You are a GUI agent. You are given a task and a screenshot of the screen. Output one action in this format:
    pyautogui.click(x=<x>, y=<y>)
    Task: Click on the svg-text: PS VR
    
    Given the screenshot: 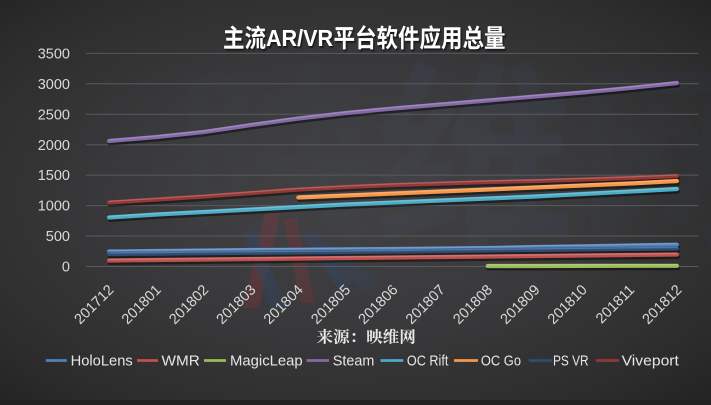 What is the action you would take?
    pyautogui.click(x=571, y=361)
    